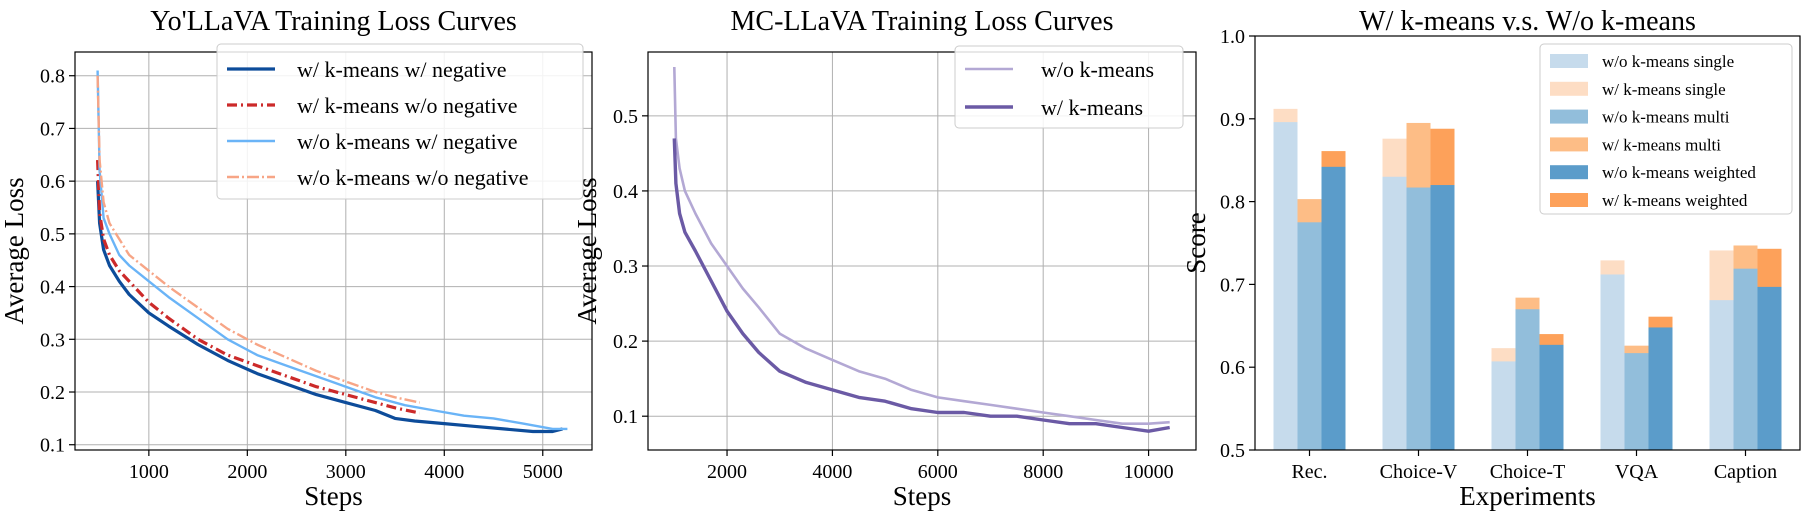  What do you see at coordinates (1043, 472) in the screenshot?
I see `x-tick-label: 8000` at bounding box center [1043, 472].